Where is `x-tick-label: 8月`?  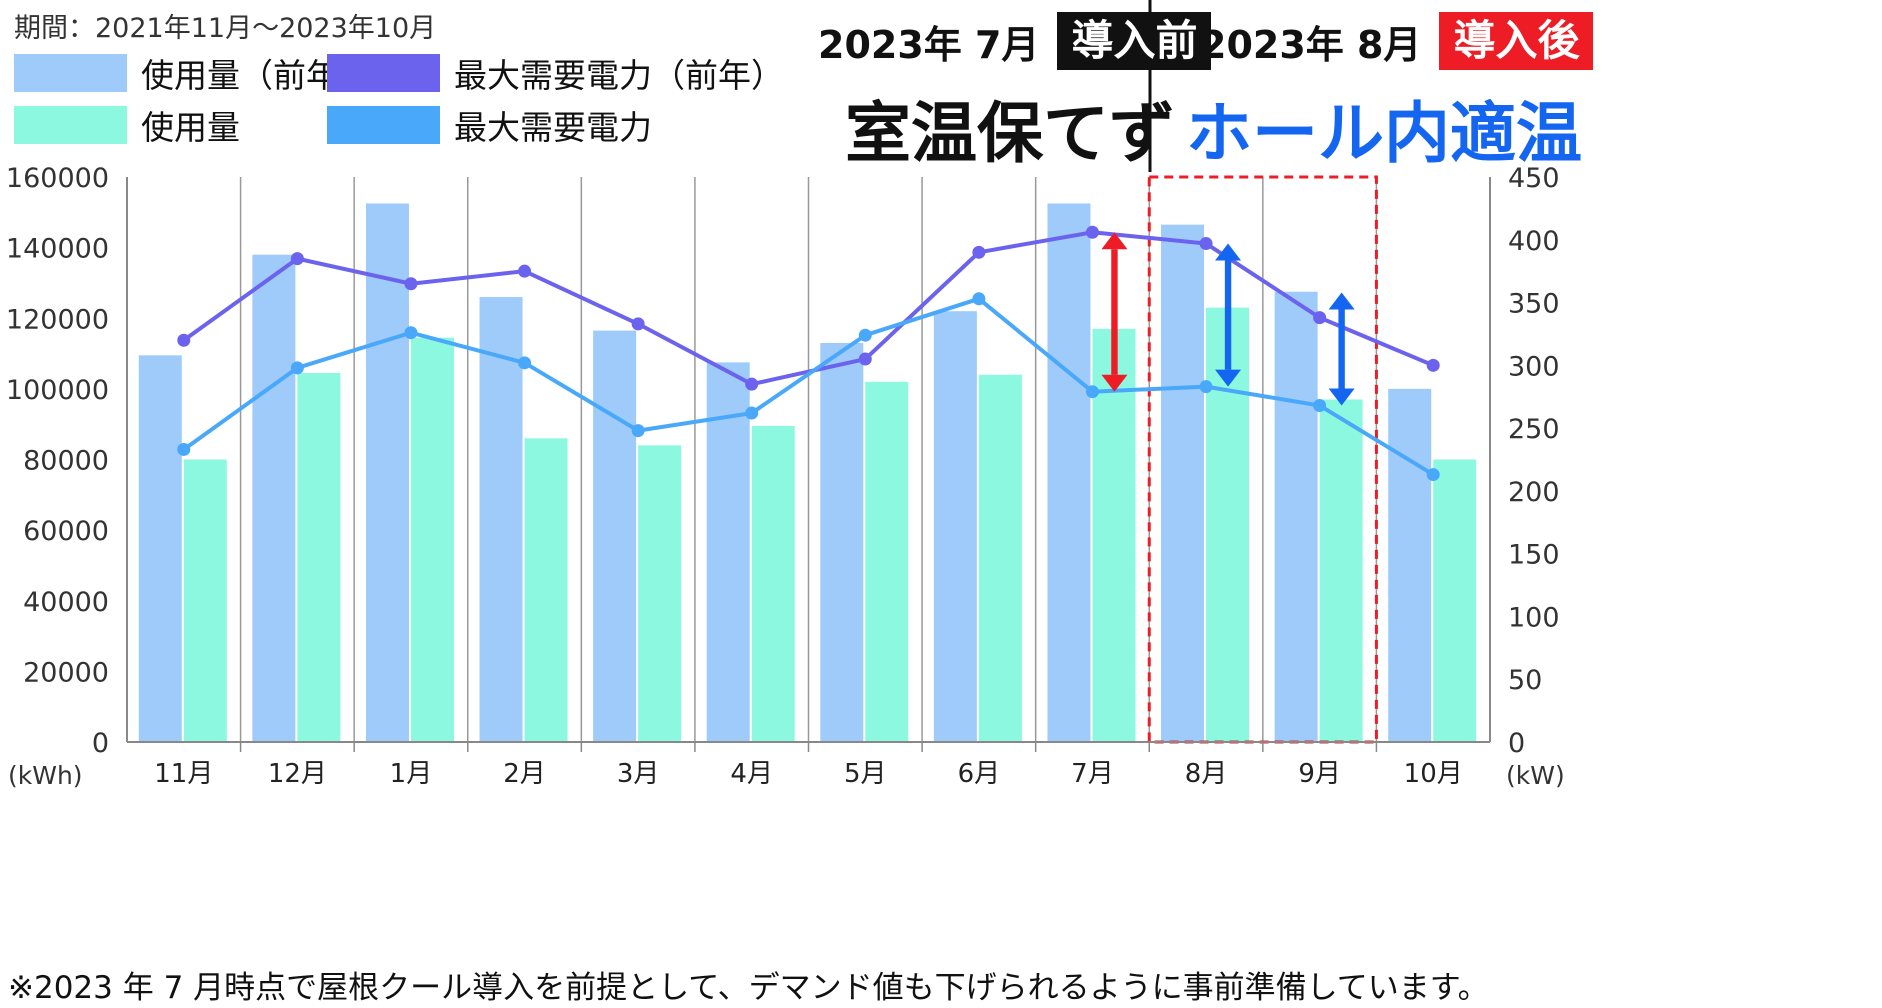
x-tick-label: 8月 is located at coordinates (1206, 774).